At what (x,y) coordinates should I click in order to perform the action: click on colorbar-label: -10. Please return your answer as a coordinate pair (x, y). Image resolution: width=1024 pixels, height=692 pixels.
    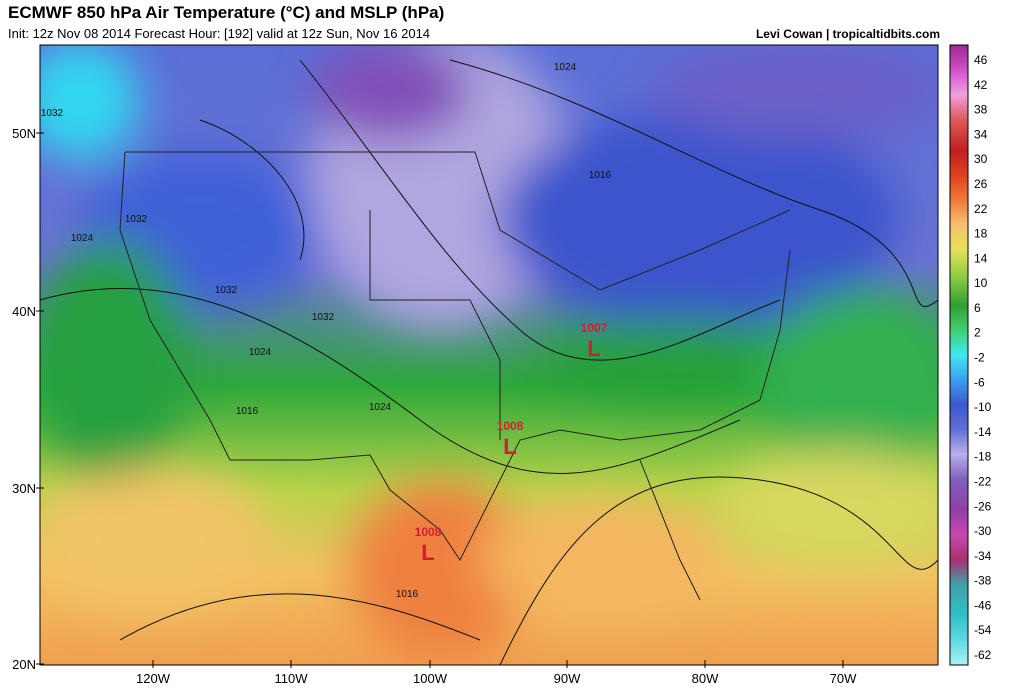
    Looking at the image, I should click on (983, 407).